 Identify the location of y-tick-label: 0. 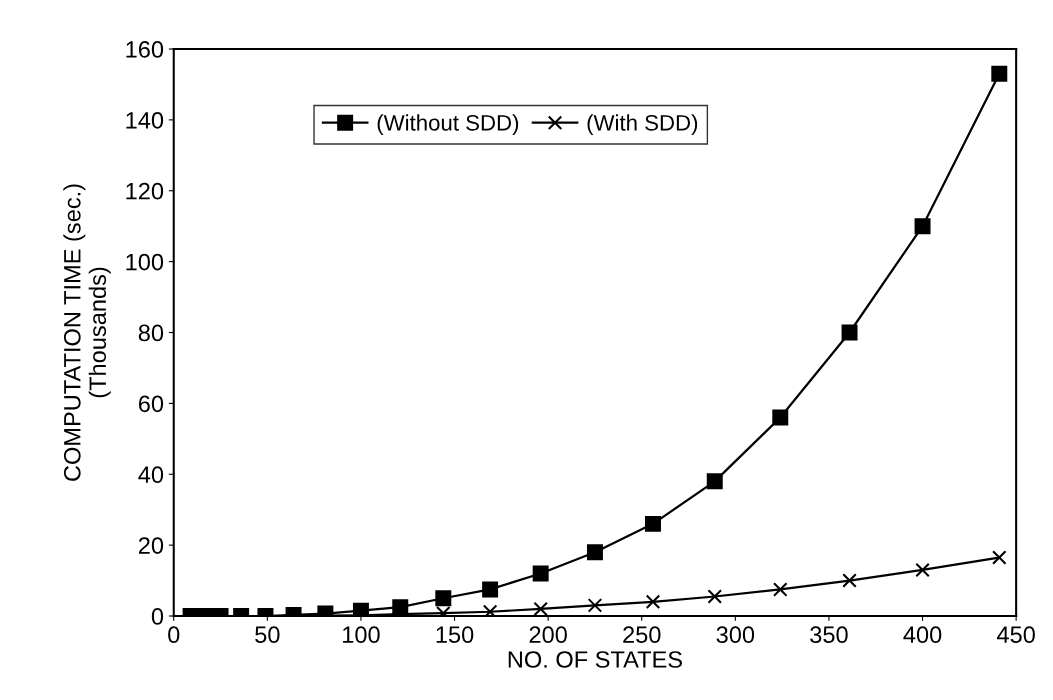
(157, 616).